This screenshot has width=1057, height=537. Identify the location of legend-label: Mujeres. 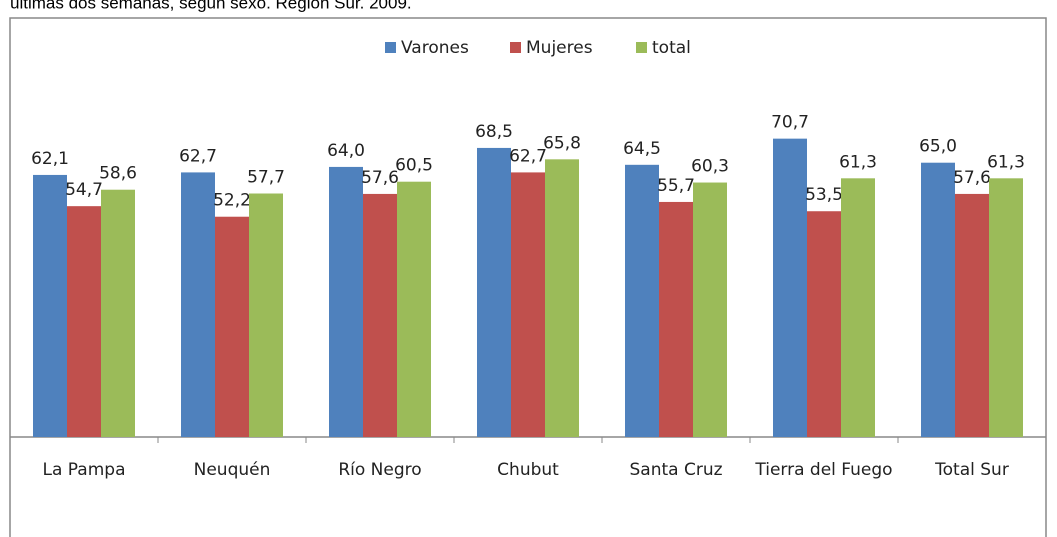
(559, 48).